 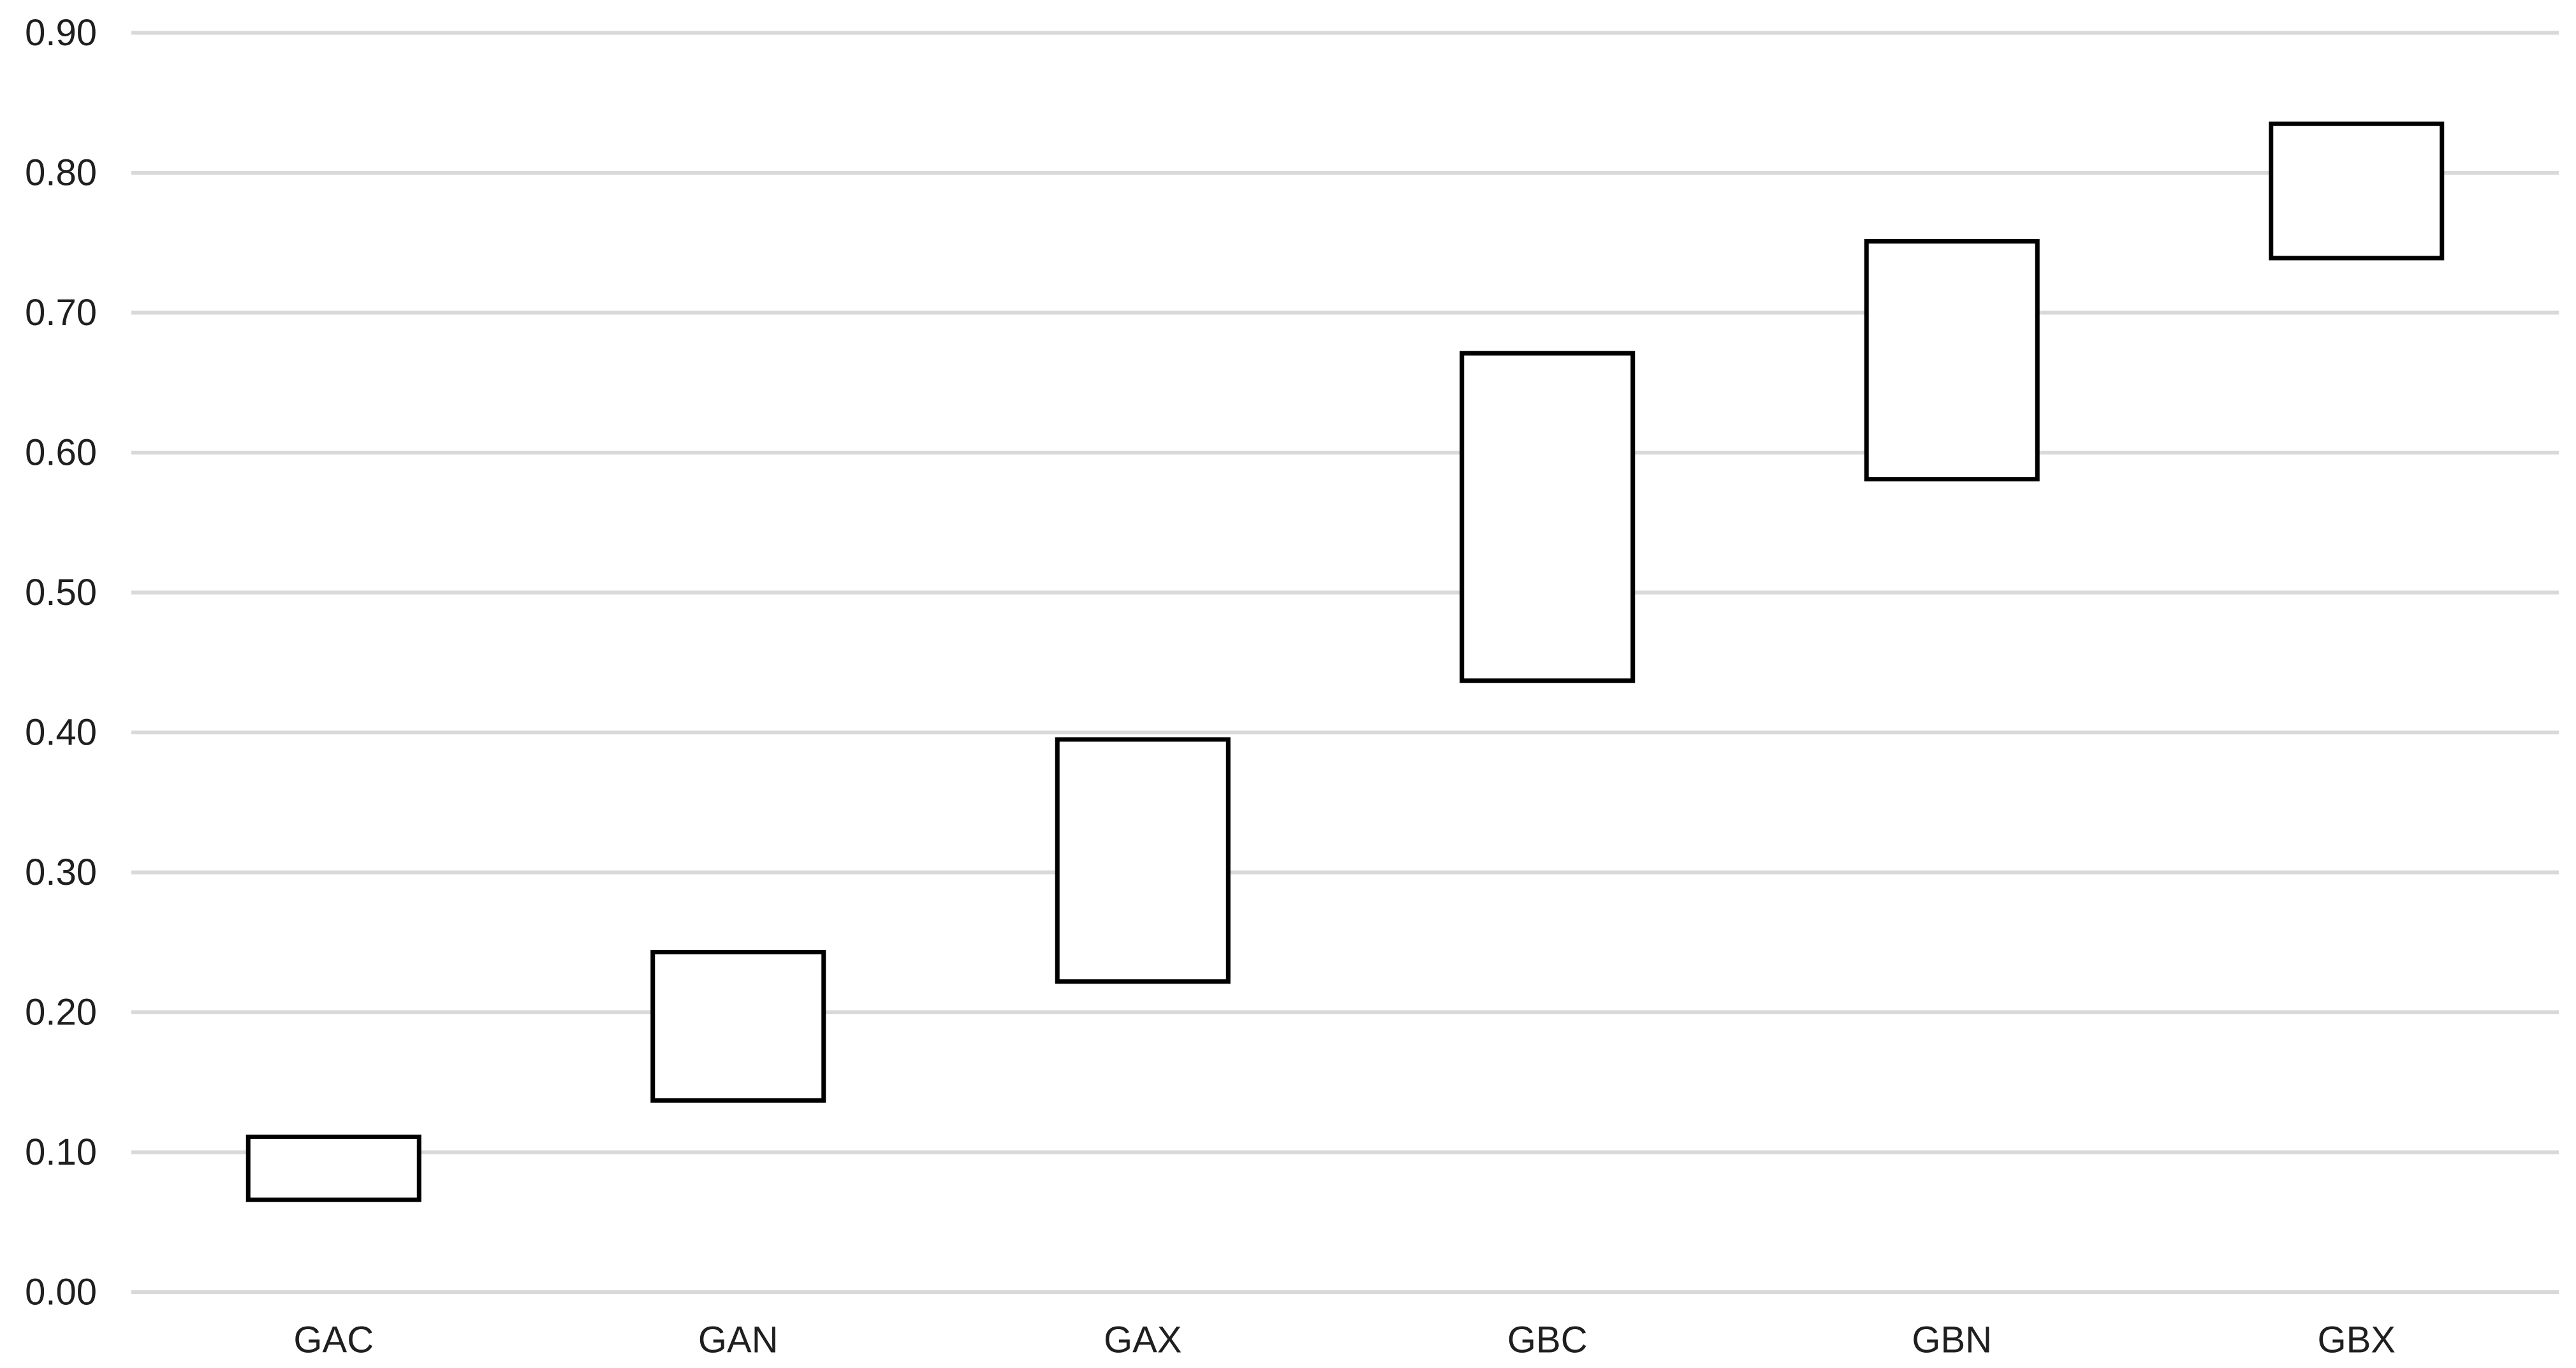 I want to click on y-tick-label: 0.80, so click(x=61, y=173).